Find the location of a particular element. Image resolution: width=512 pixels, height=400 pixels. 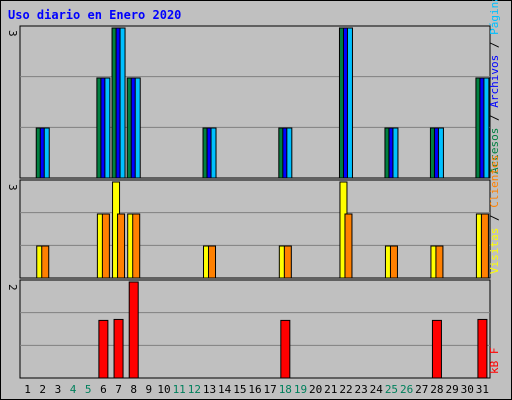

legend-item: kB F is located at coordinates (494, 361).